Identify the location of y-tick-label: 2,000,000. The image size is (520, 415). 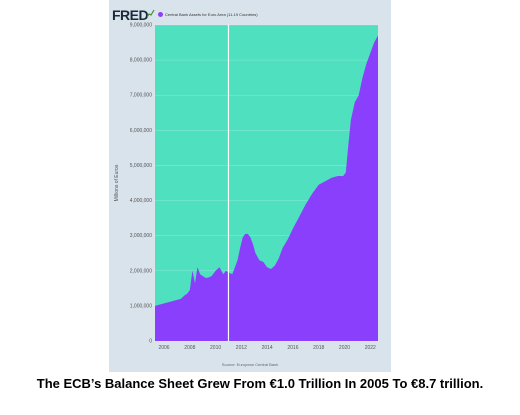
(141, 271).